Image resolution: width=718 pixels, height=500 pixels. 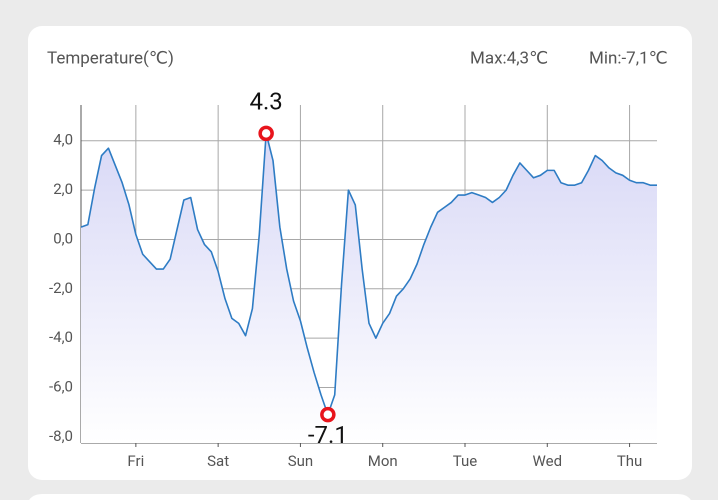 What do you see at coordinates (265, 102) in the screenshot?
I see `extreme-label: 4.3` at bounding box center [265, 102].